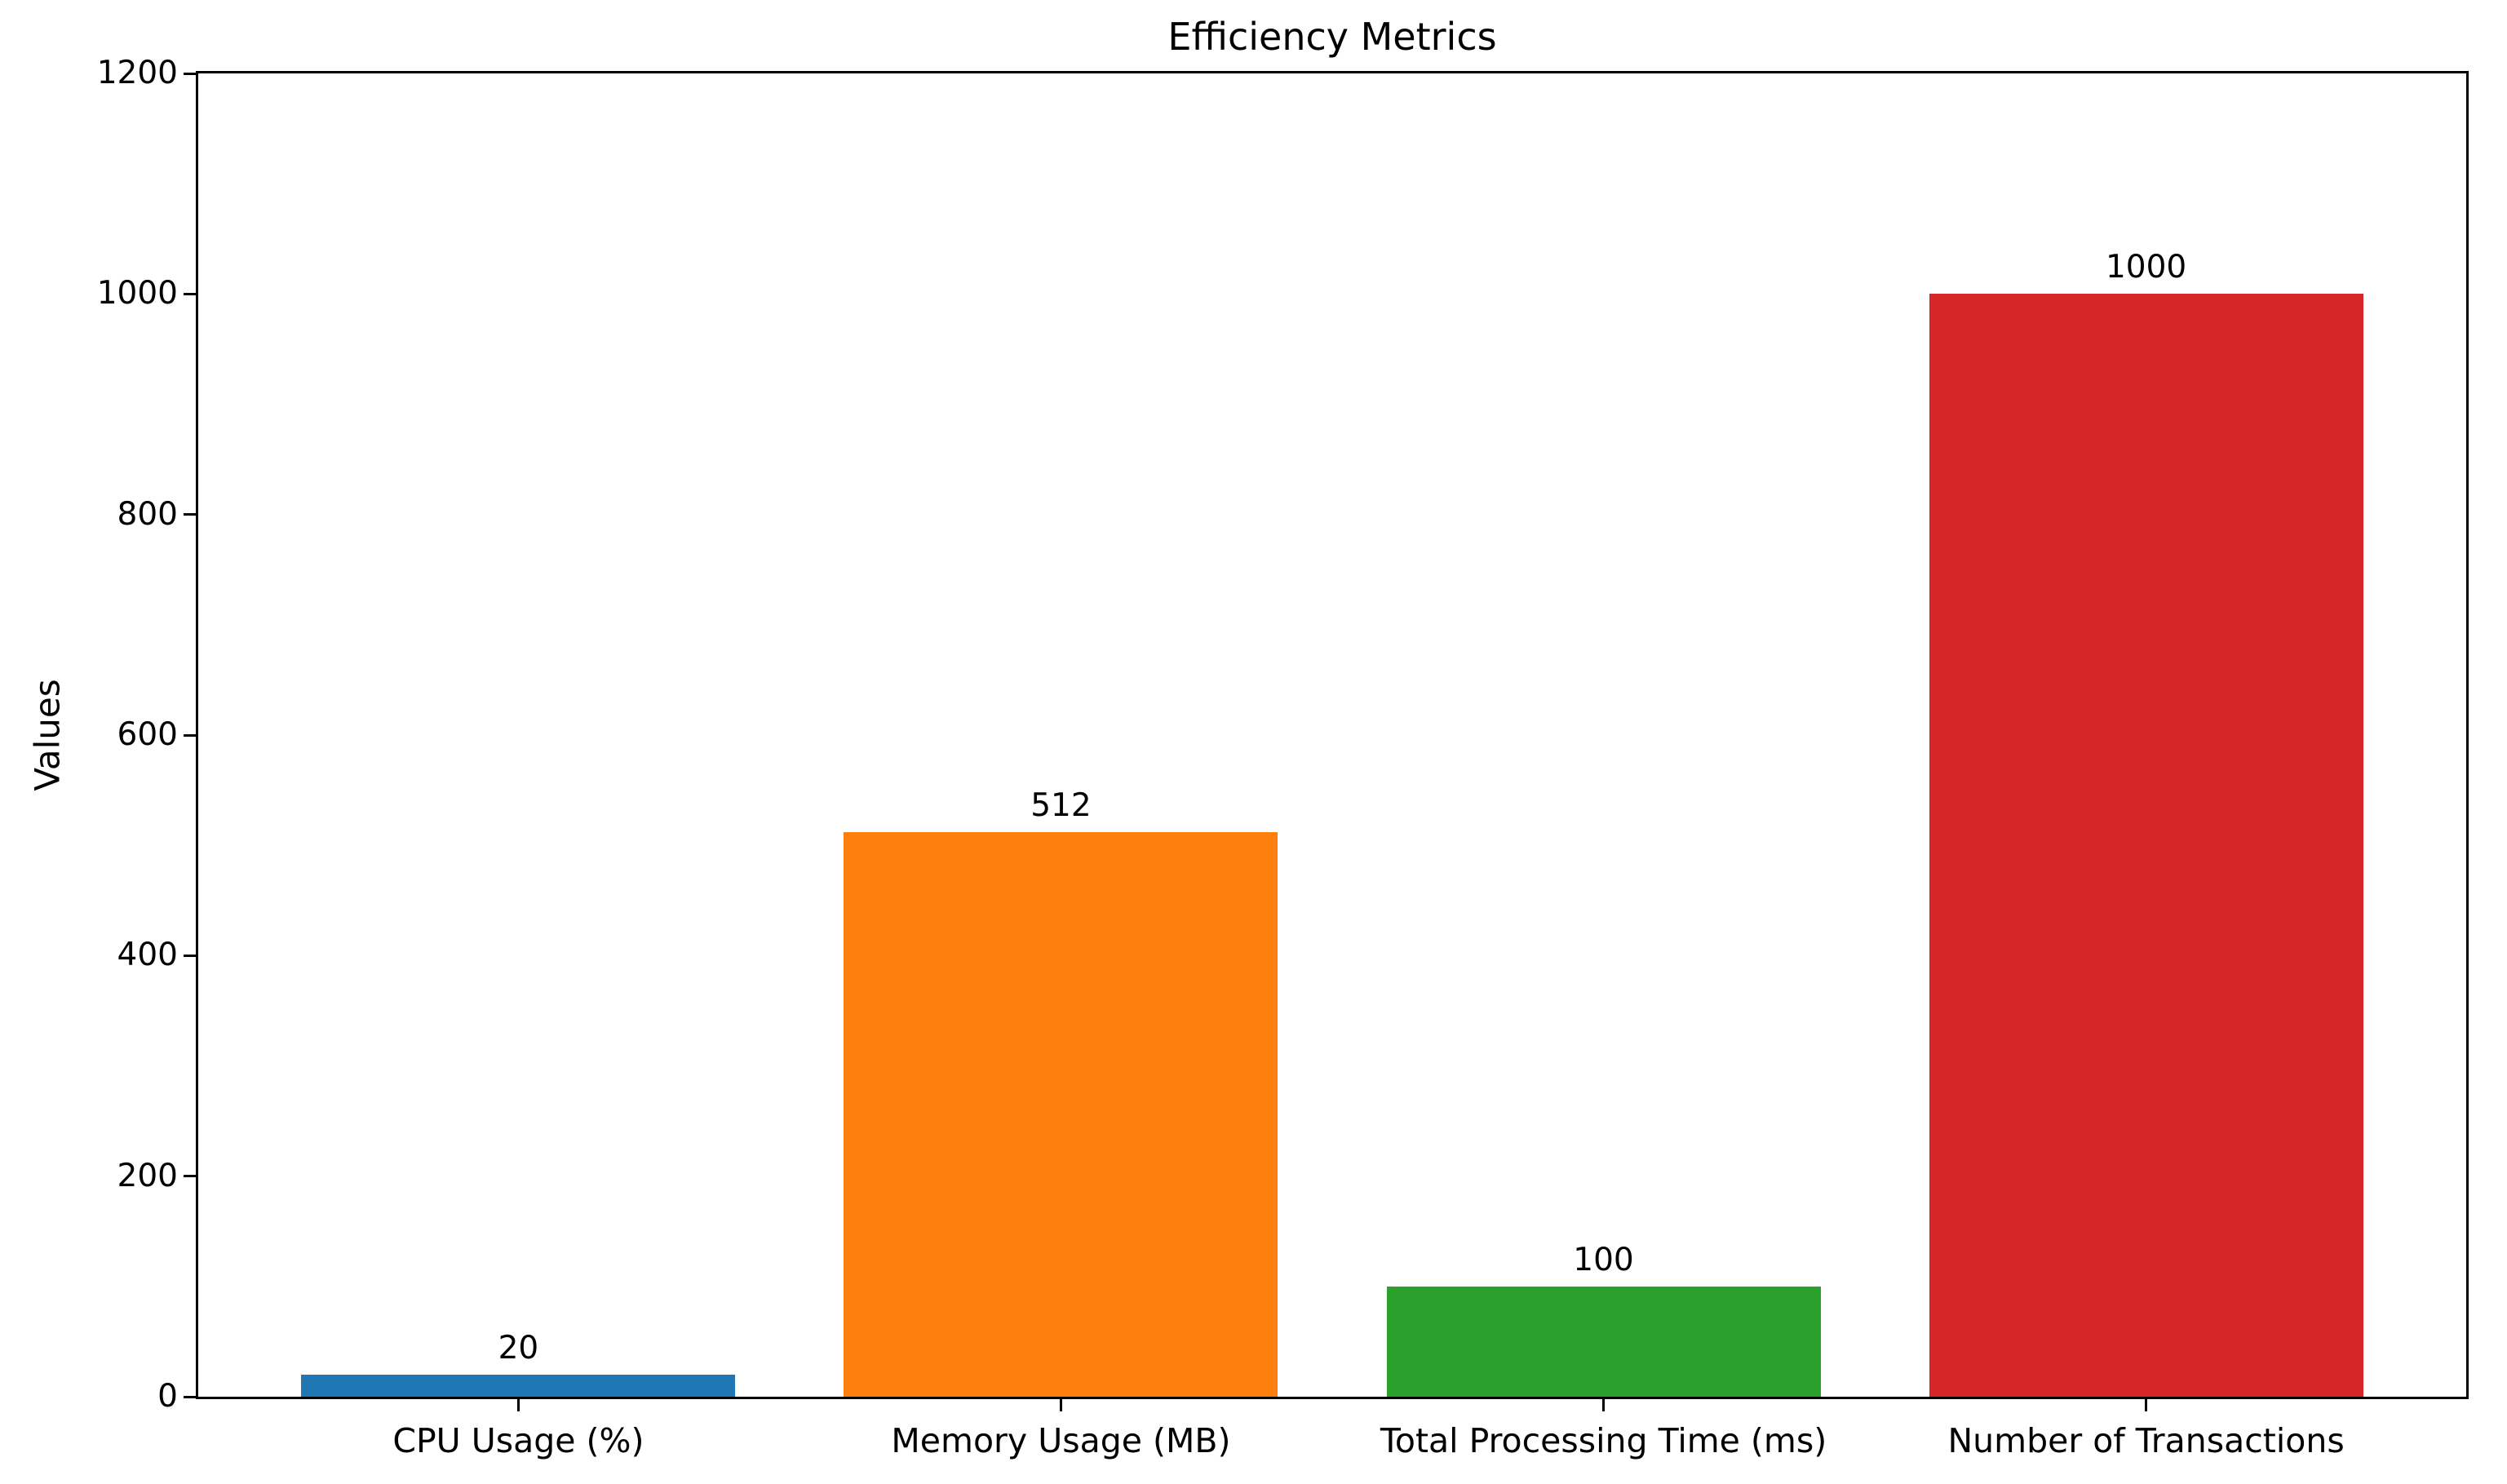  I want to click on y-tick-label-2: 400, so click(147, 955).